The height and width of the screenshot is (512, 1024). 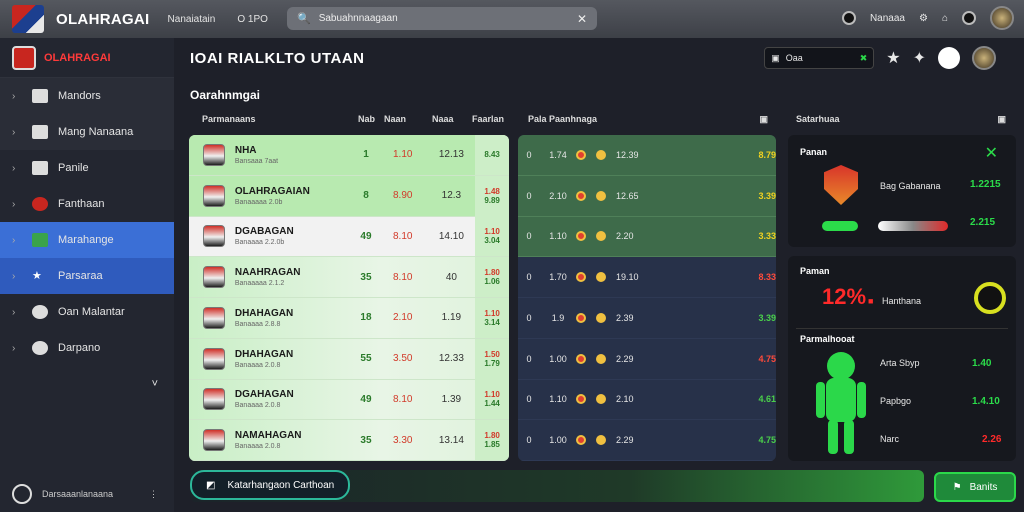 What do you see at coordinates (647, 400) in the screenshot?
I see `match-row: 0 1.10 2.10 4.61` at bounding box center [647, 400].